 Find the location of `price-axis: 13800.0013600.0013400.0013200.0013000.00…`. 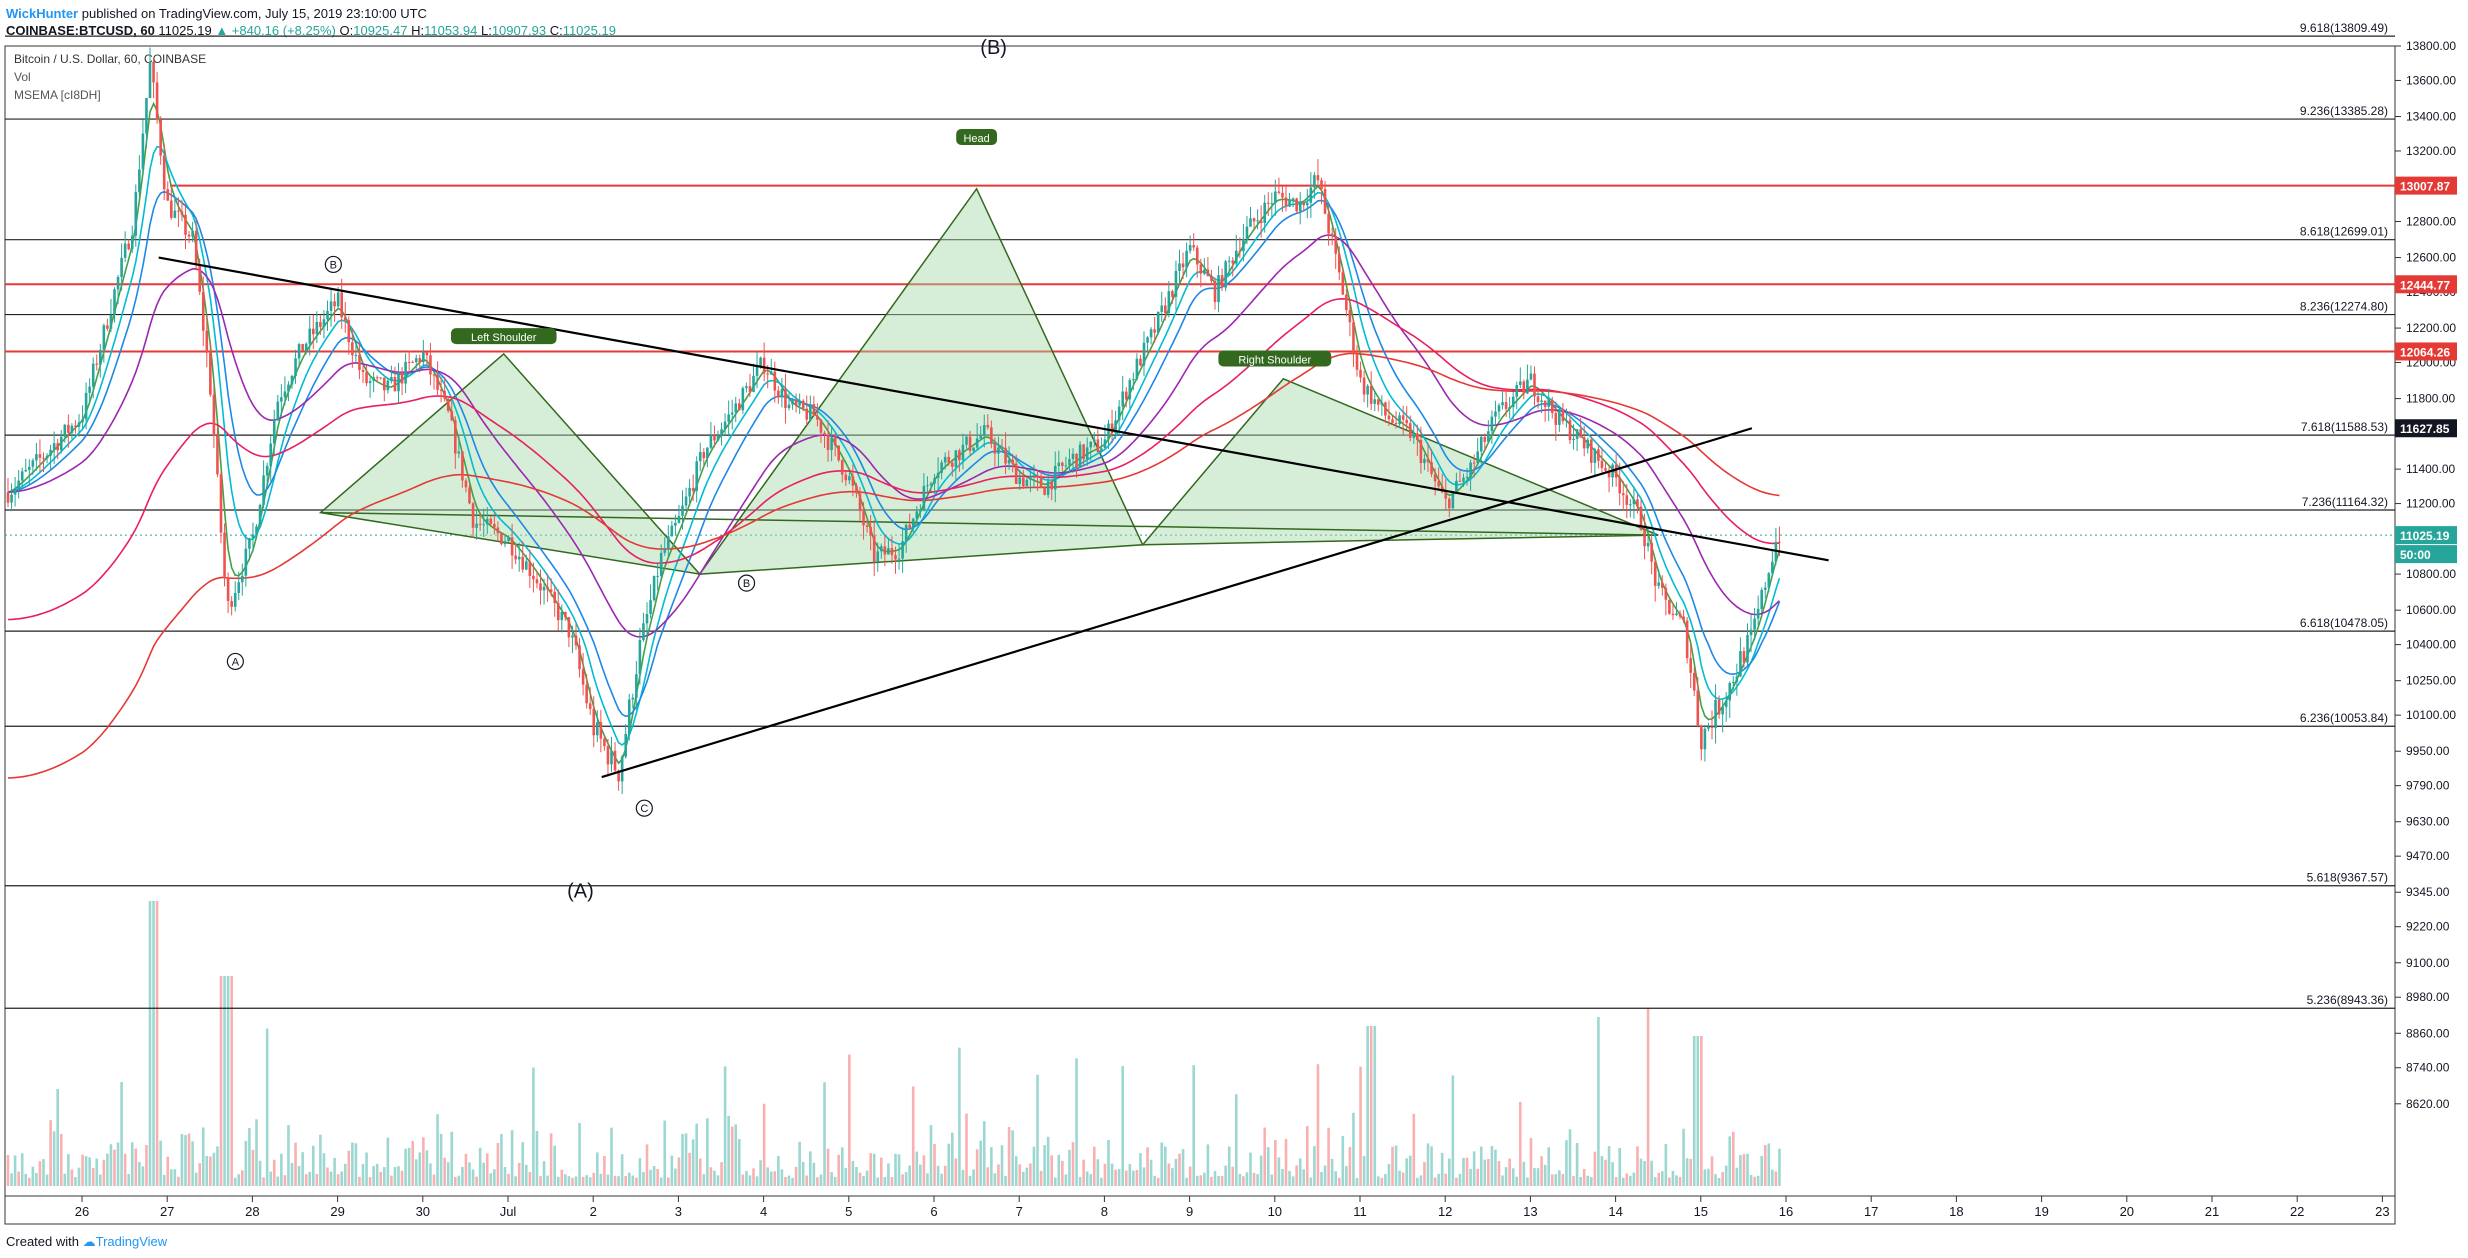

price-axis: 13800.0013600.0013400.0013200.0013000.00… is located at coordinates (2425, 575).